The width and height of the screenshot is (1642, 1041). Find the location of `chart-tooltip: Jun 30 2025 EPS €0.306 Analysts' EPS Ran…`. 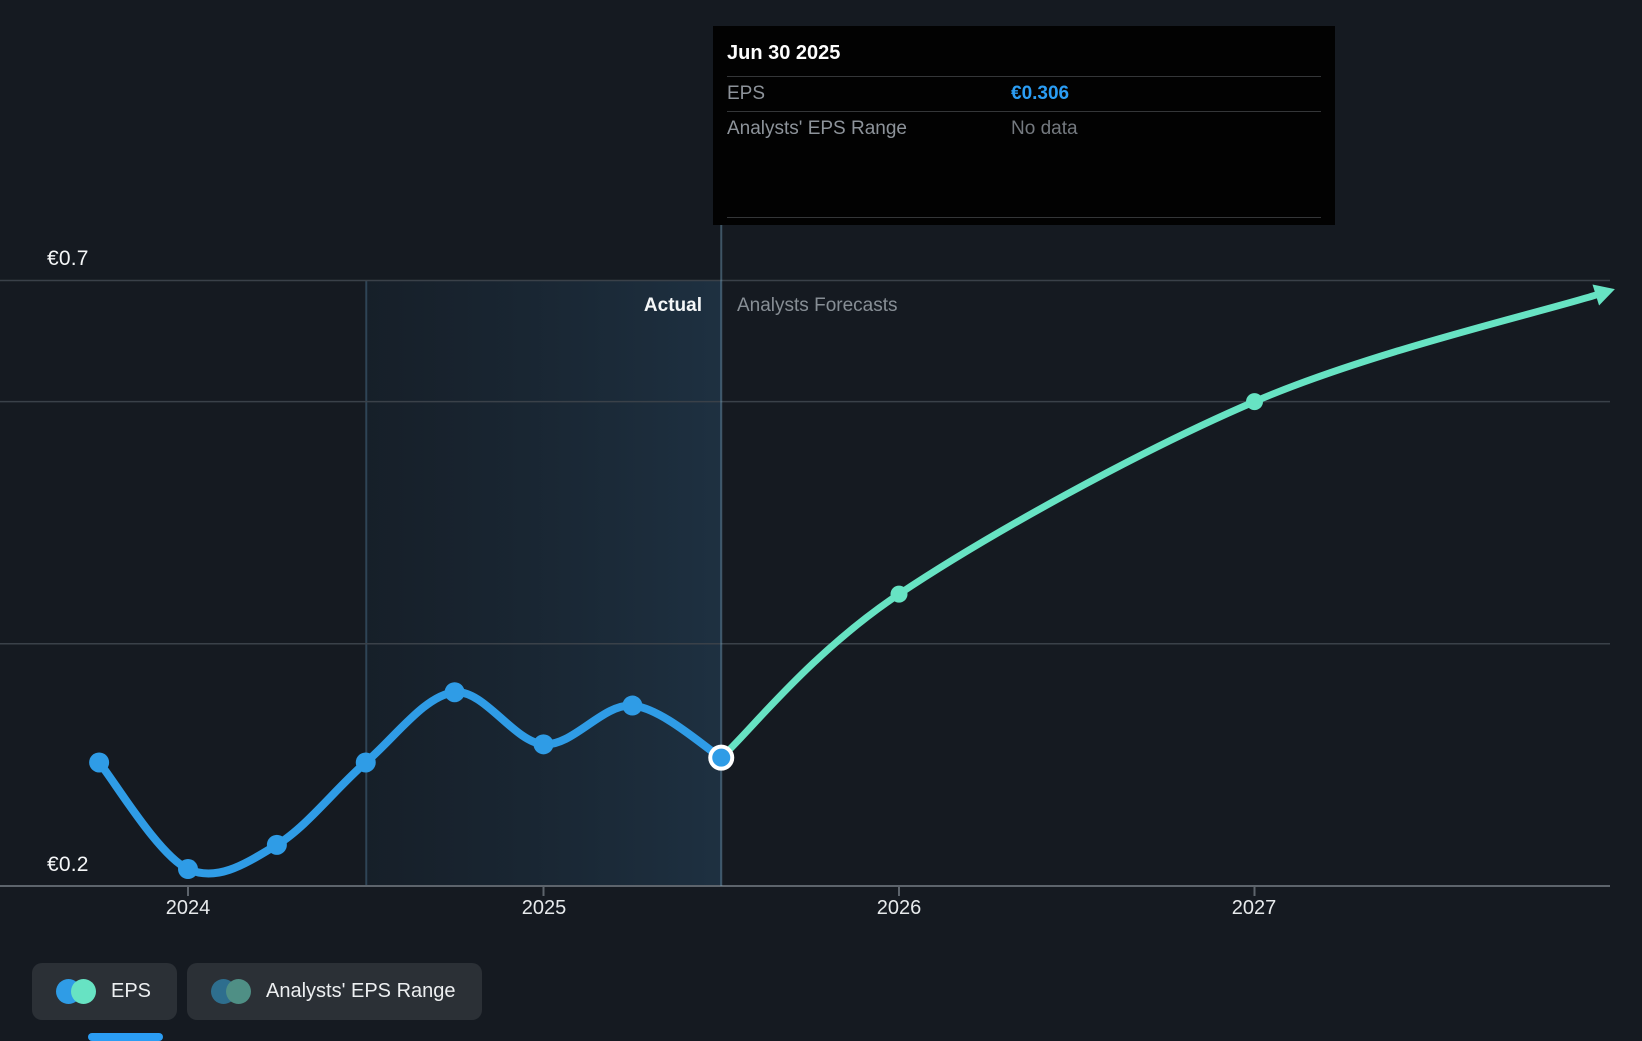

chart-tooltip: Jun 30 2025 EPS €0.306 Analysts' EPS Ran… is located at coordinates (1024, 125).